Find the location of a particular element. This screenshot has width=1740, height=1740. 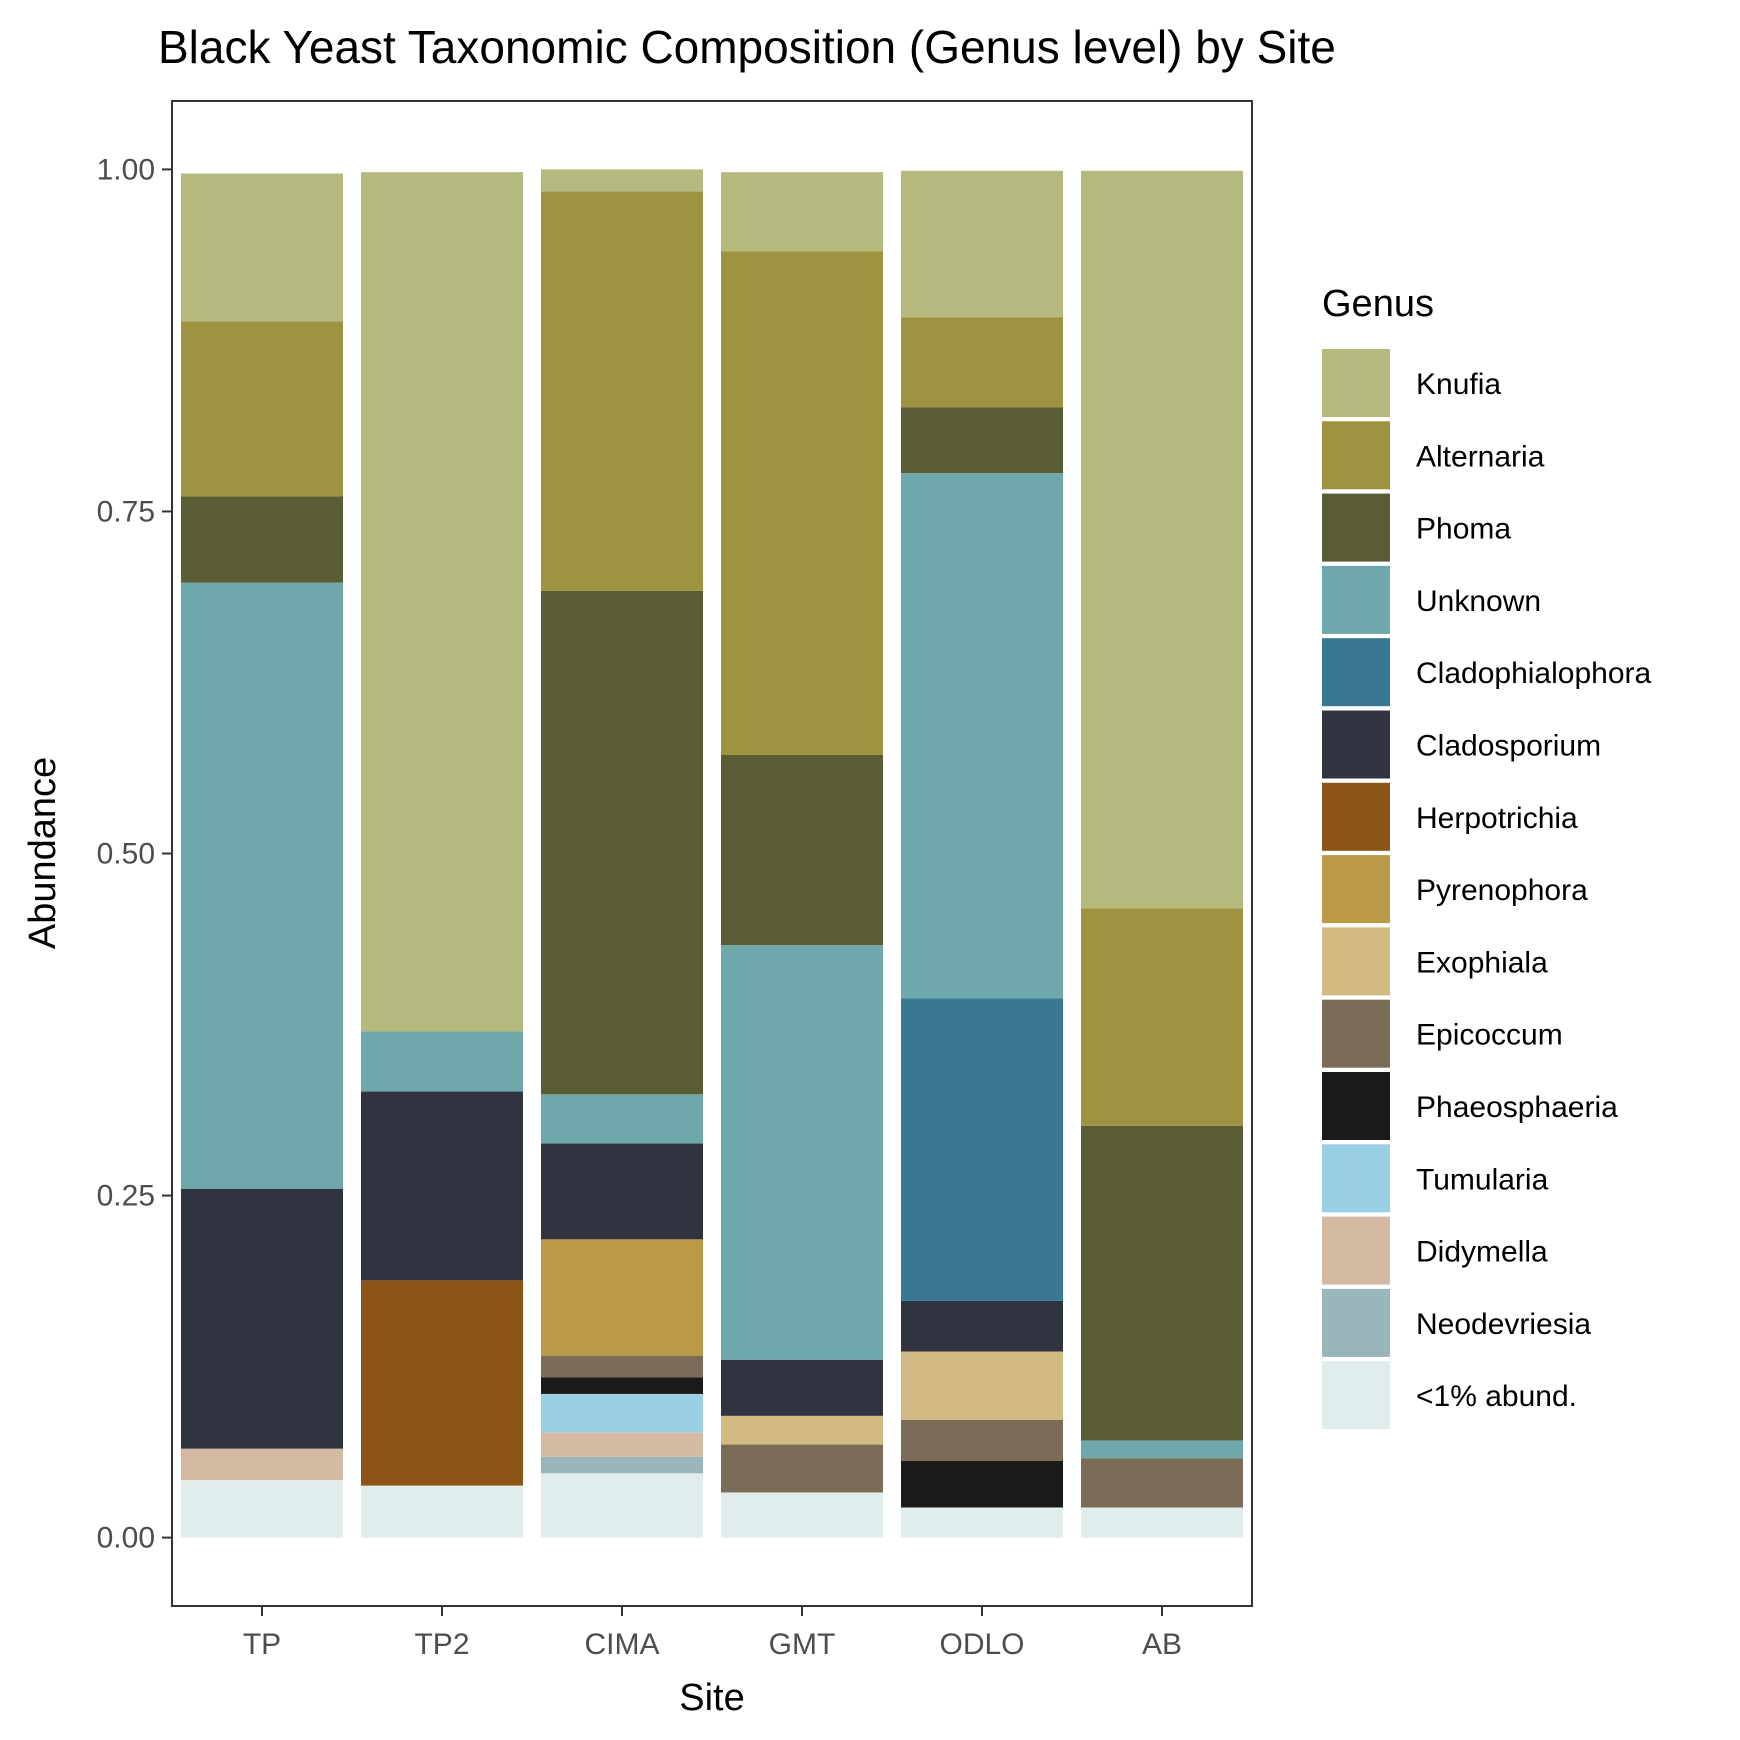

legend-label: Unknown is located at coordinates (1478, 601).